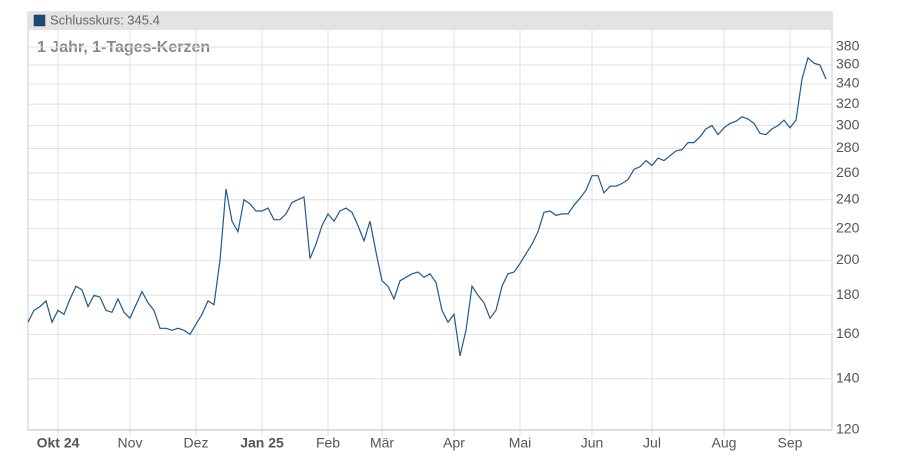  What do you see at coordinates (848, 83) in the screenshot?
I see `y-tick-label: 340` at bounding box center [848, 83].